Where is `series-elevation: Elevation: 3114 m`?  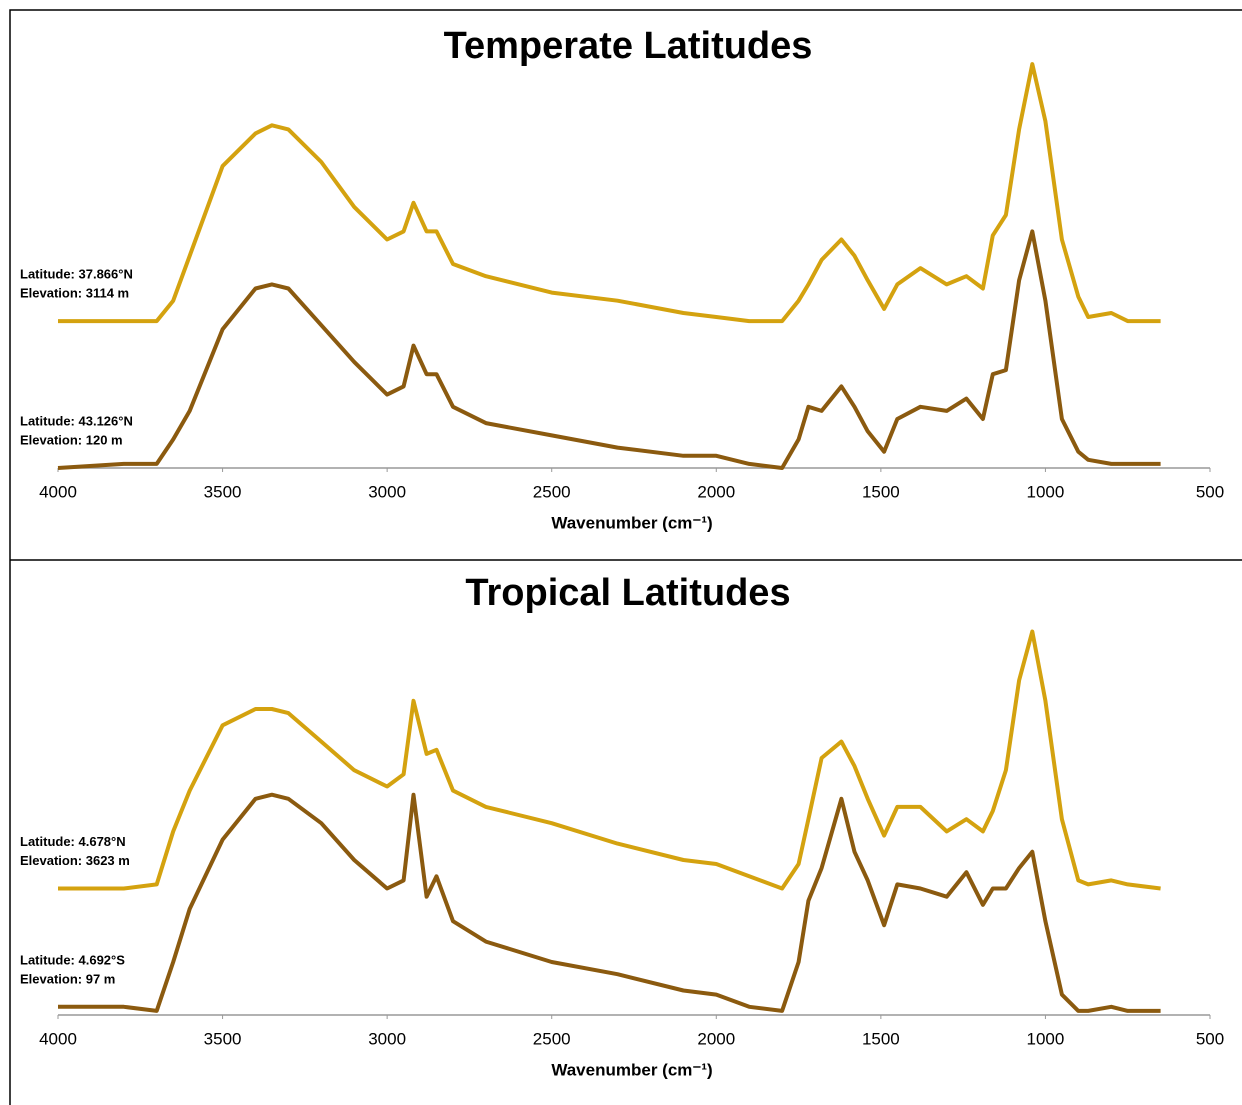
series-elevation: Elevation: 3114 m is located at coordinates (74, 293).